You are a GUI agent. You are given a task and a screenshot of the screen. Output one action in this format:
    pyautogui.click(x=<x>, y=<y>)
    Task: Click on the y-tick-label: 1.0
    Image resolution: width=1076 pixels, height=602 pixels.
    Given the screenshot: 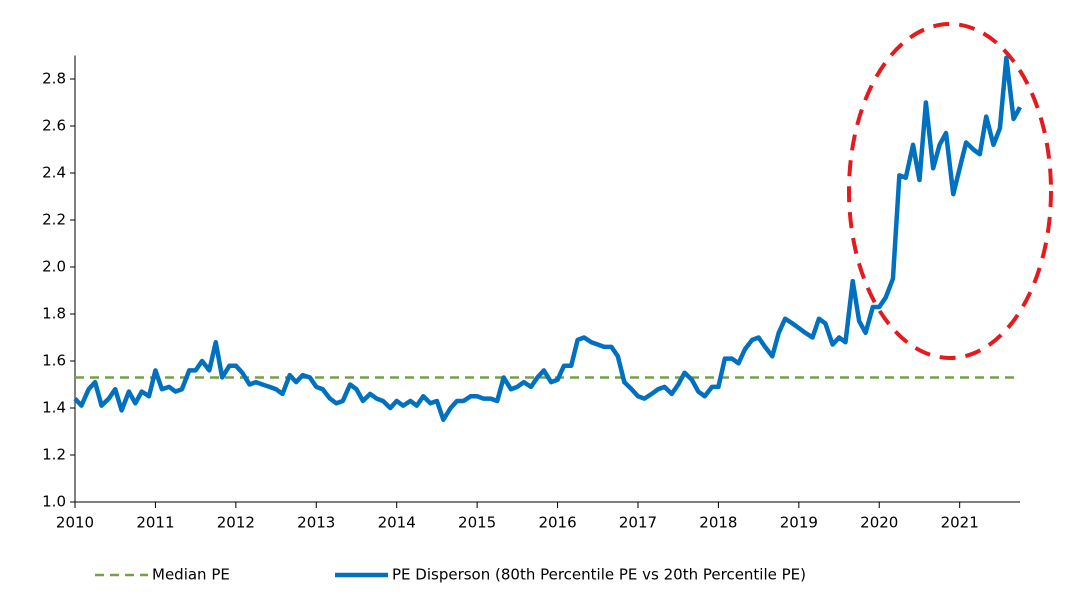 What is the action you would take?
    pyautogui.click(x=54, y=502)
    